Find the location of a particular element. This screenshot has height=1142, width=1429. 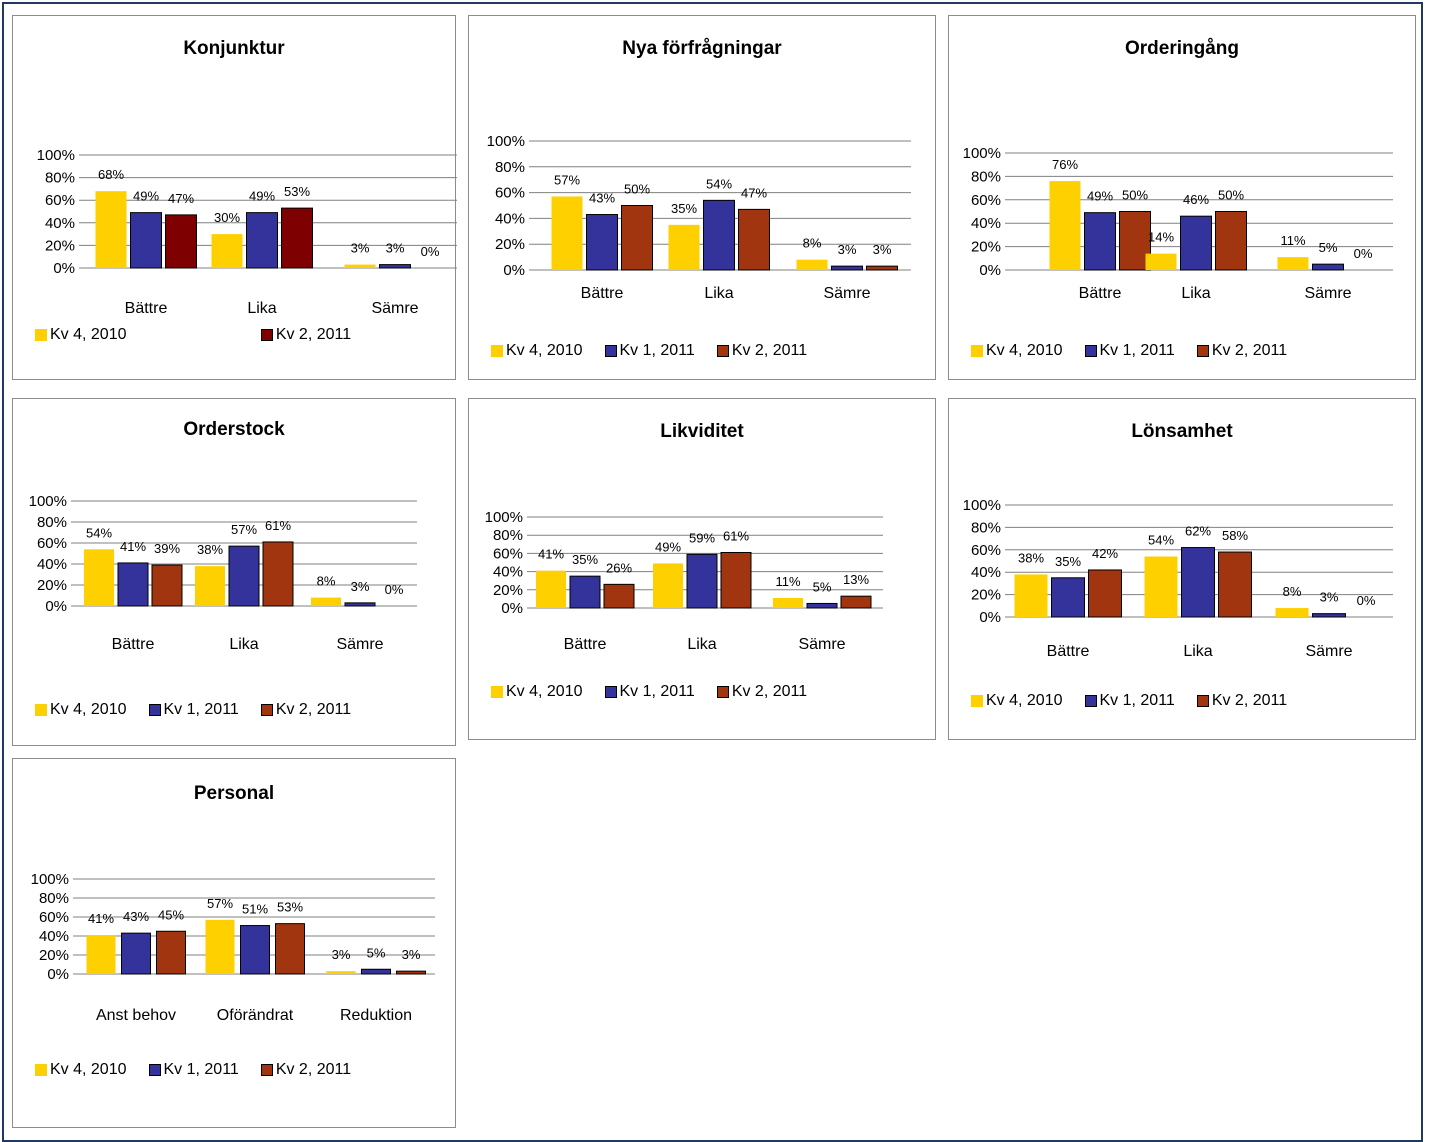

data-label: 35% is located at coordinates (684, 208).